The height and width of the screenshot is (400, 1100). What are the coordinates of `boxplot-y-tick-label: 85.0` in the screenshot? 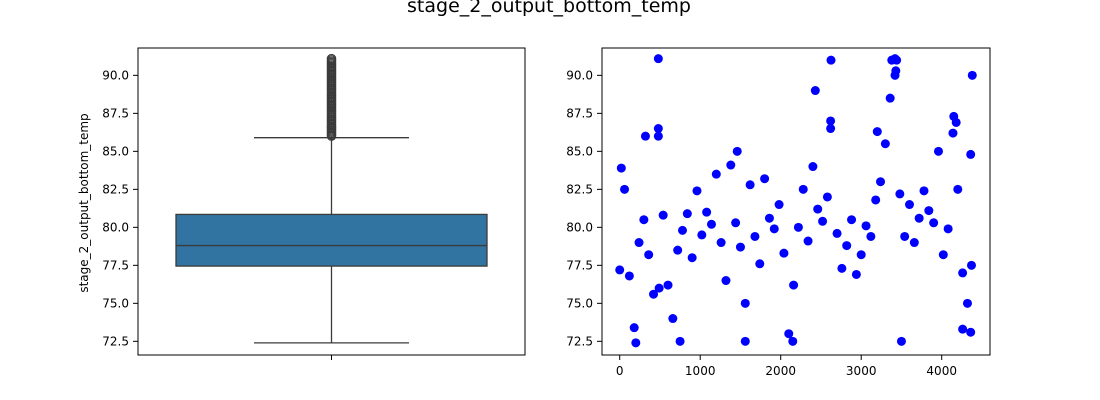 It's located at (115, 151).